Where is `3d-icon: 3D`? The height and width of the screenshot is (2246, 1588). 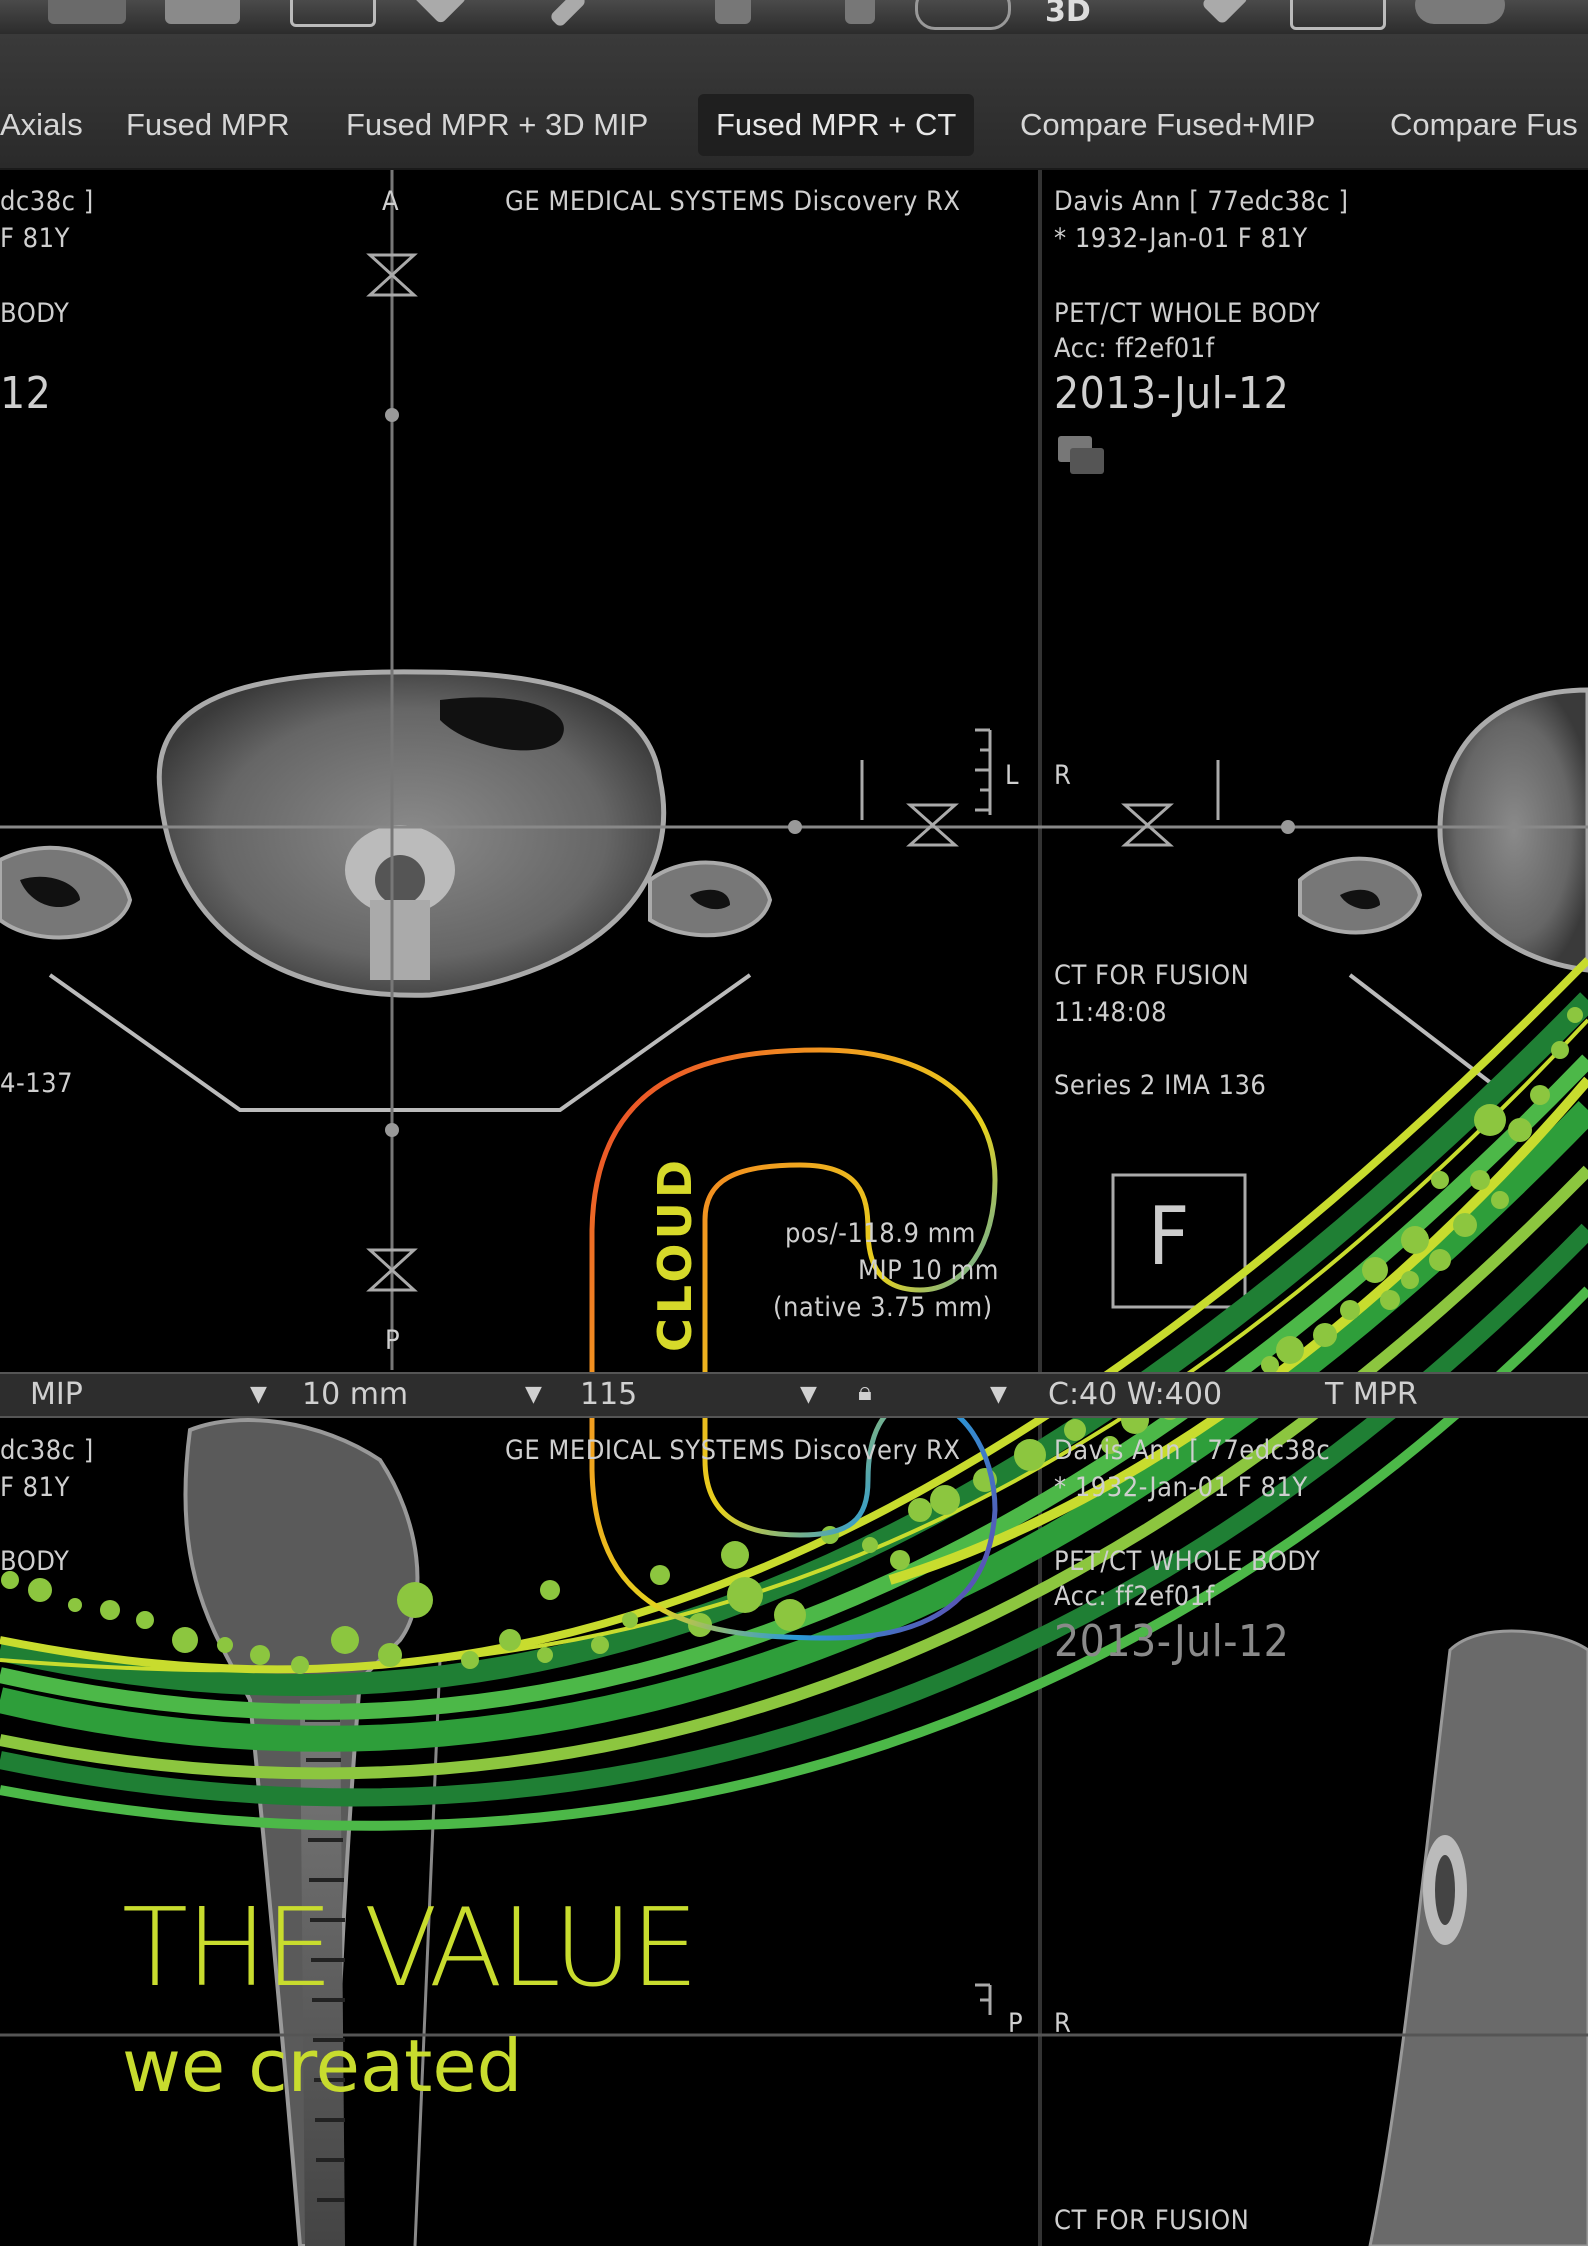
3d-icon: 3D is located at coordinates (1068, 14).